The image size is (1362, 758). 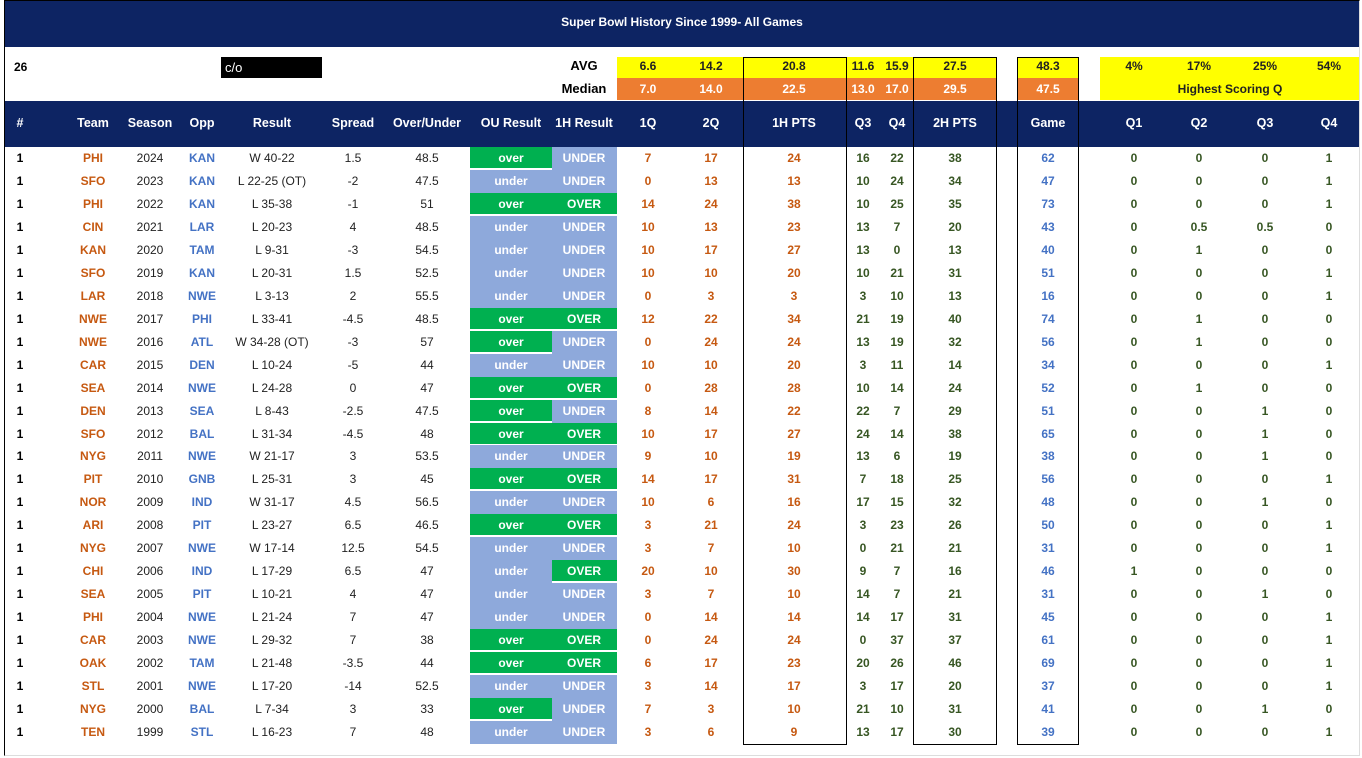 I want to click on table-cell: STL, so click(x=93, y=686).